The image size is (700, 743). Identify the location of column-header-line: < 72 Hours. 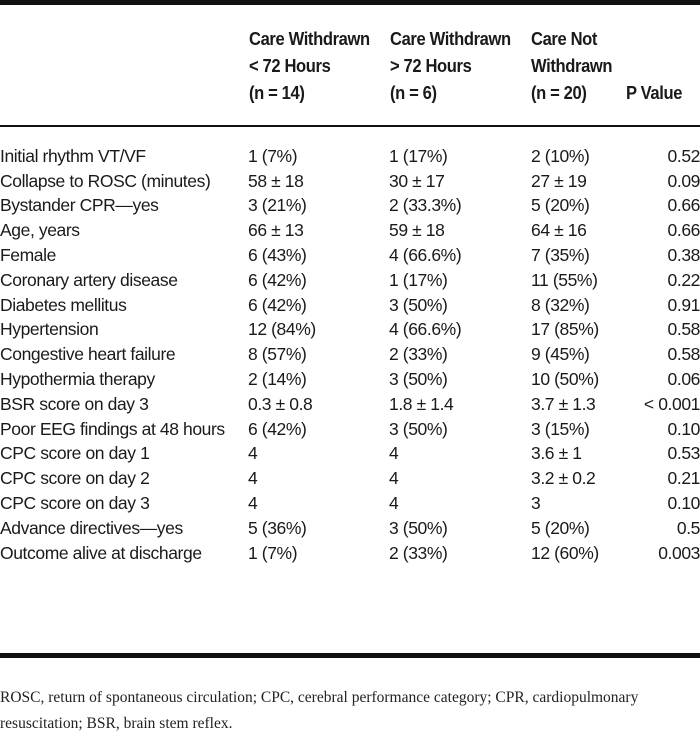
(290, 66).